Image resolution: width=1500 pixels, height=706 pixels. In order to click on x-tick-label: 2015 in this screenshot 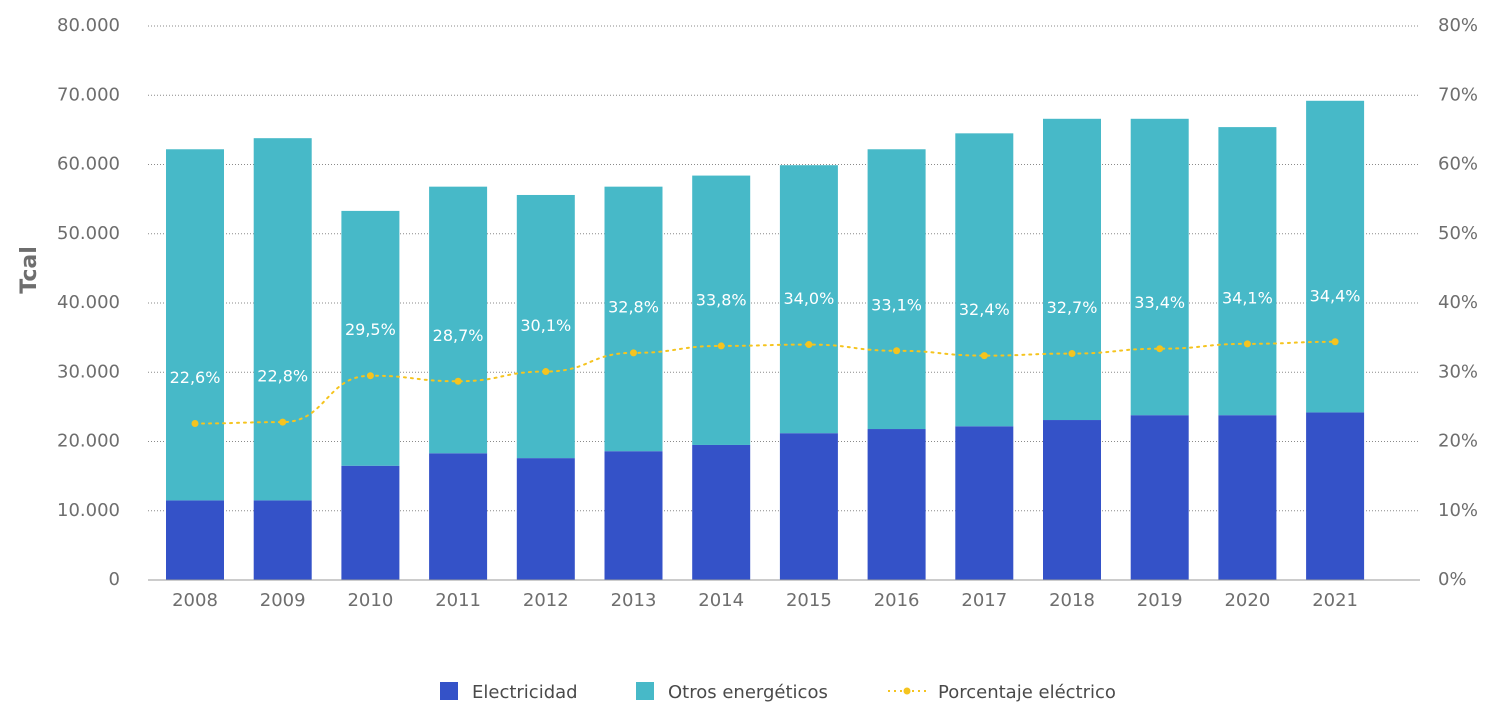, I will do `click(809, 600)`.